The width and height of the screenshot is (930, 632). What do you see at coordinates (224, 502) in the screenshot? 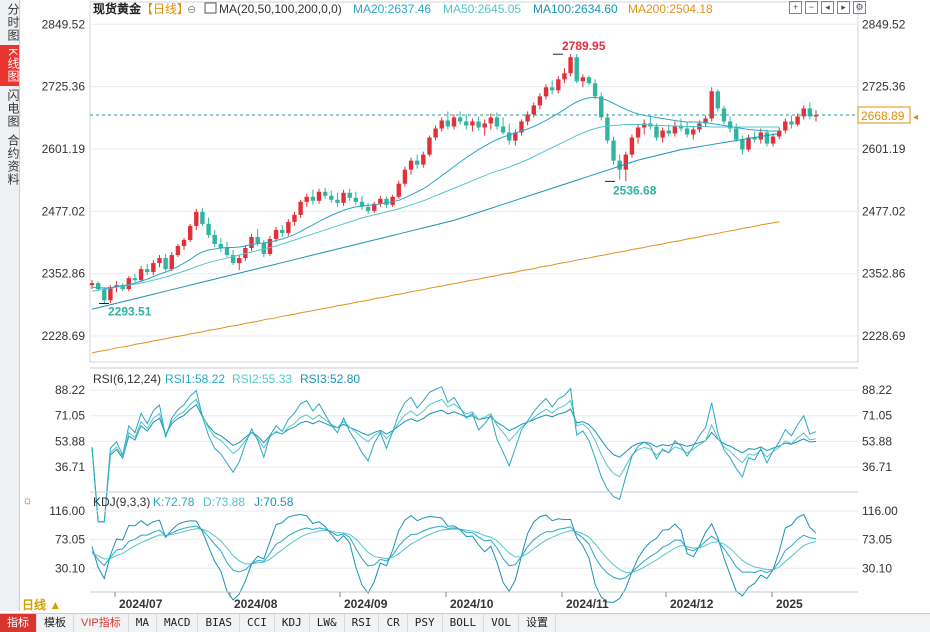
I see `kdj-d-value: D:73.88` at bounding box center [224, 502].